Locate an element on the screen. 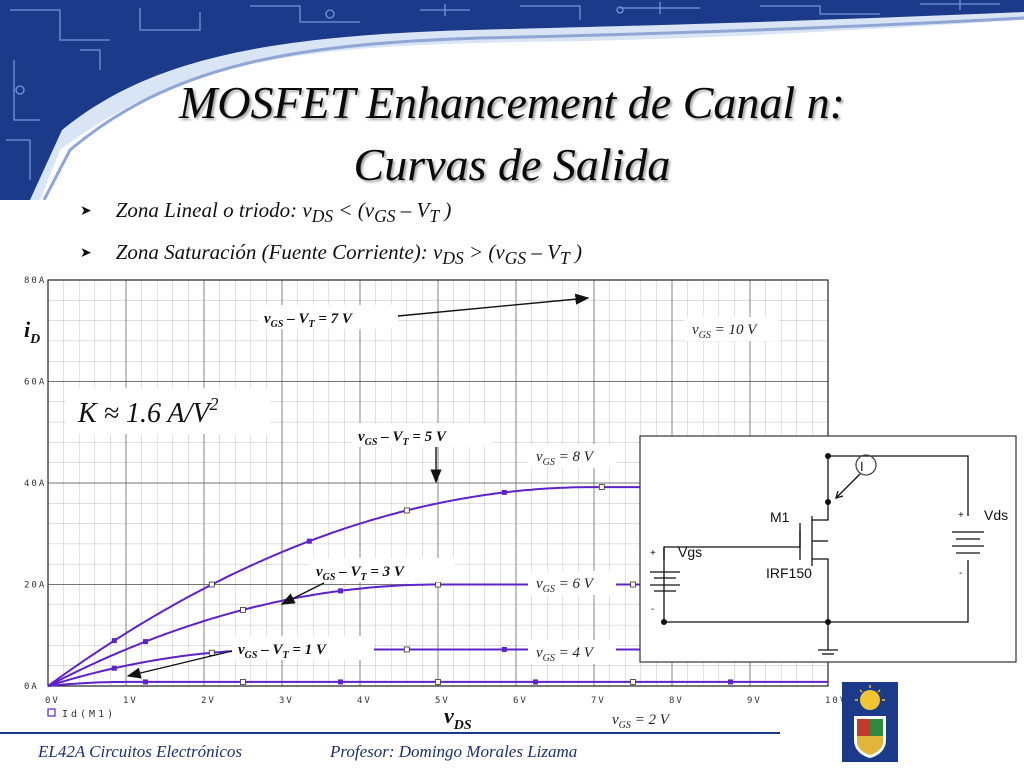  bullet-linear-zone: ➤ Zona Lineal o triodo: vDS < (vGS – VT ) is located at coordinates (265, 212).